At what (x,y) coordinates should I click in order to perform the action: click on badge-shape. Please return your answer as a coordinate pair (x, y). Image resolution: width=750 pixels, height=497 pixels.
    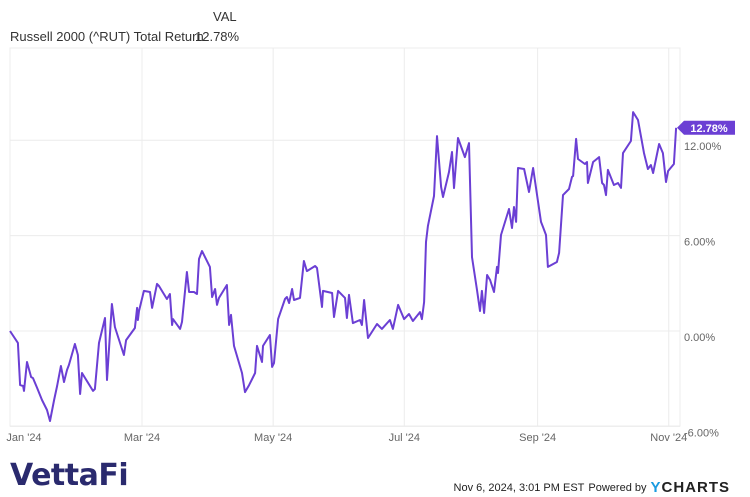
    Looking at the image, I should click on (706, 127).